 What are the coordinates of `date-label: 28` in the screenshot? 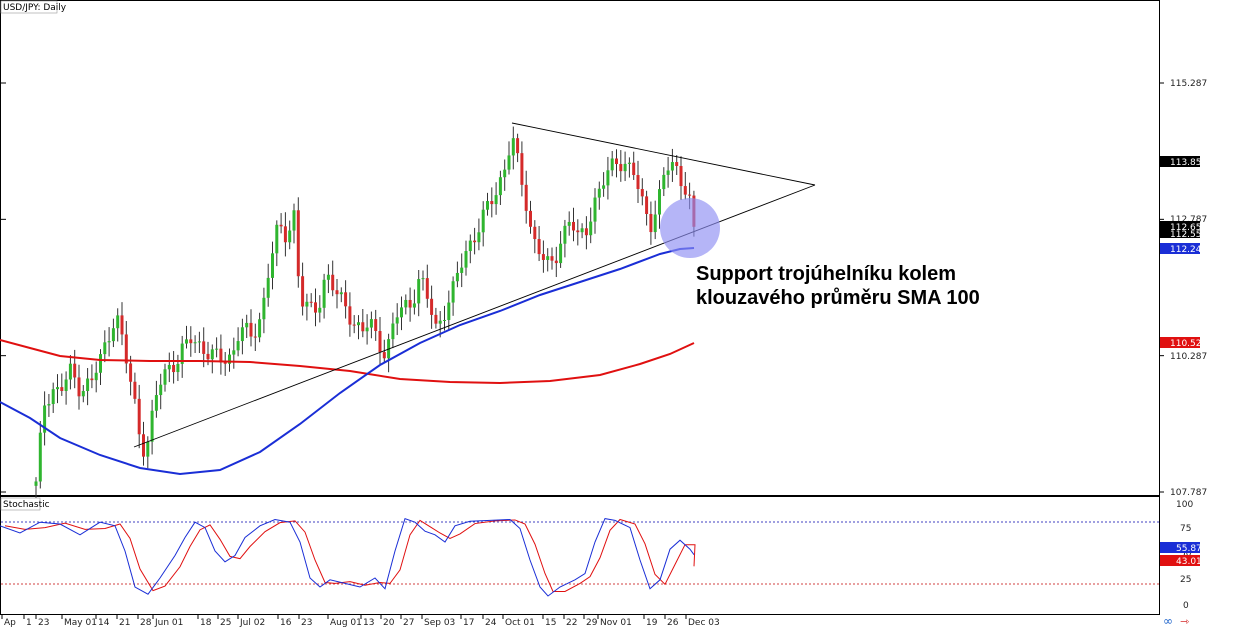 It's located at (146, 623).